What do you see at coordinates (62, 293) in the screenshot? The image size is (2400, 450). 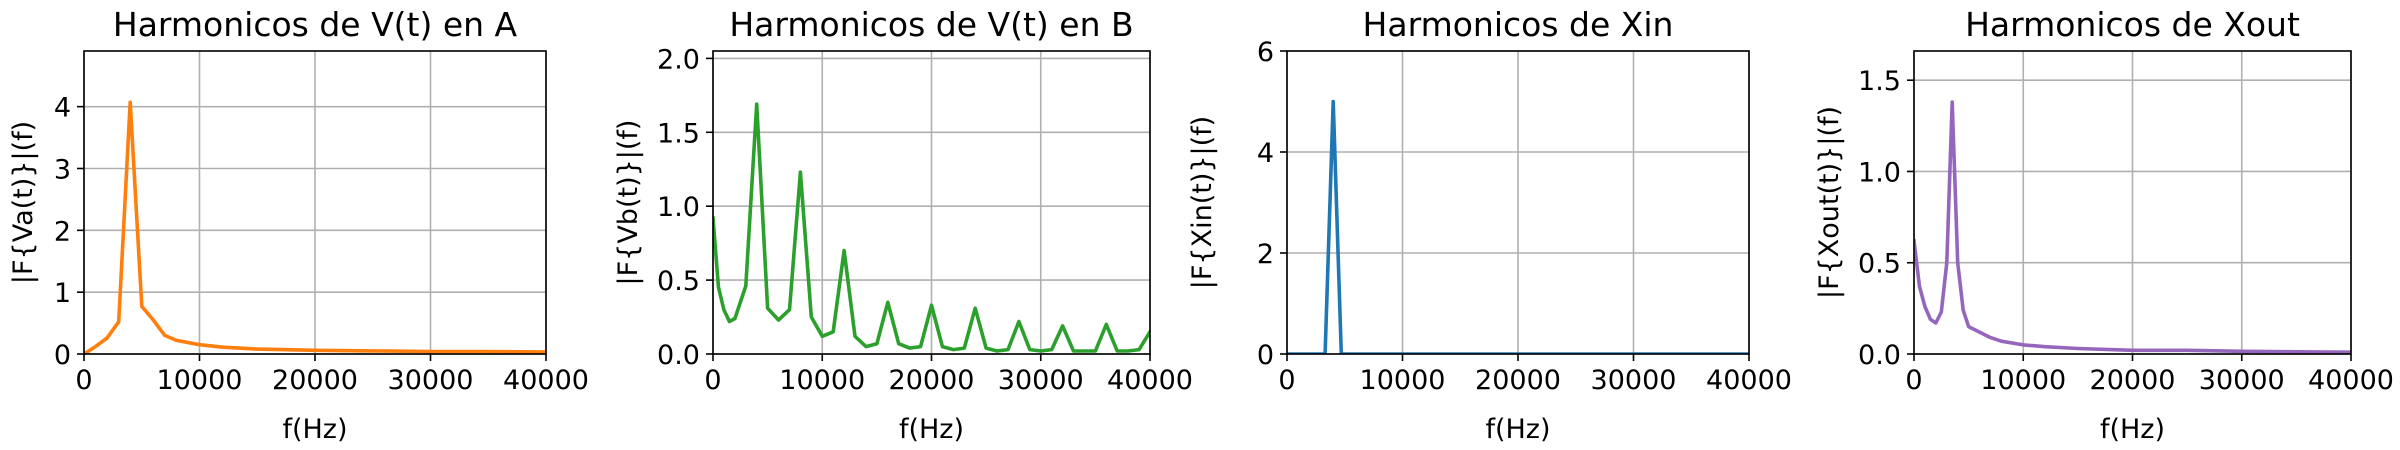 I see `y-tick-label: 1` at bounding box center [62, 293].